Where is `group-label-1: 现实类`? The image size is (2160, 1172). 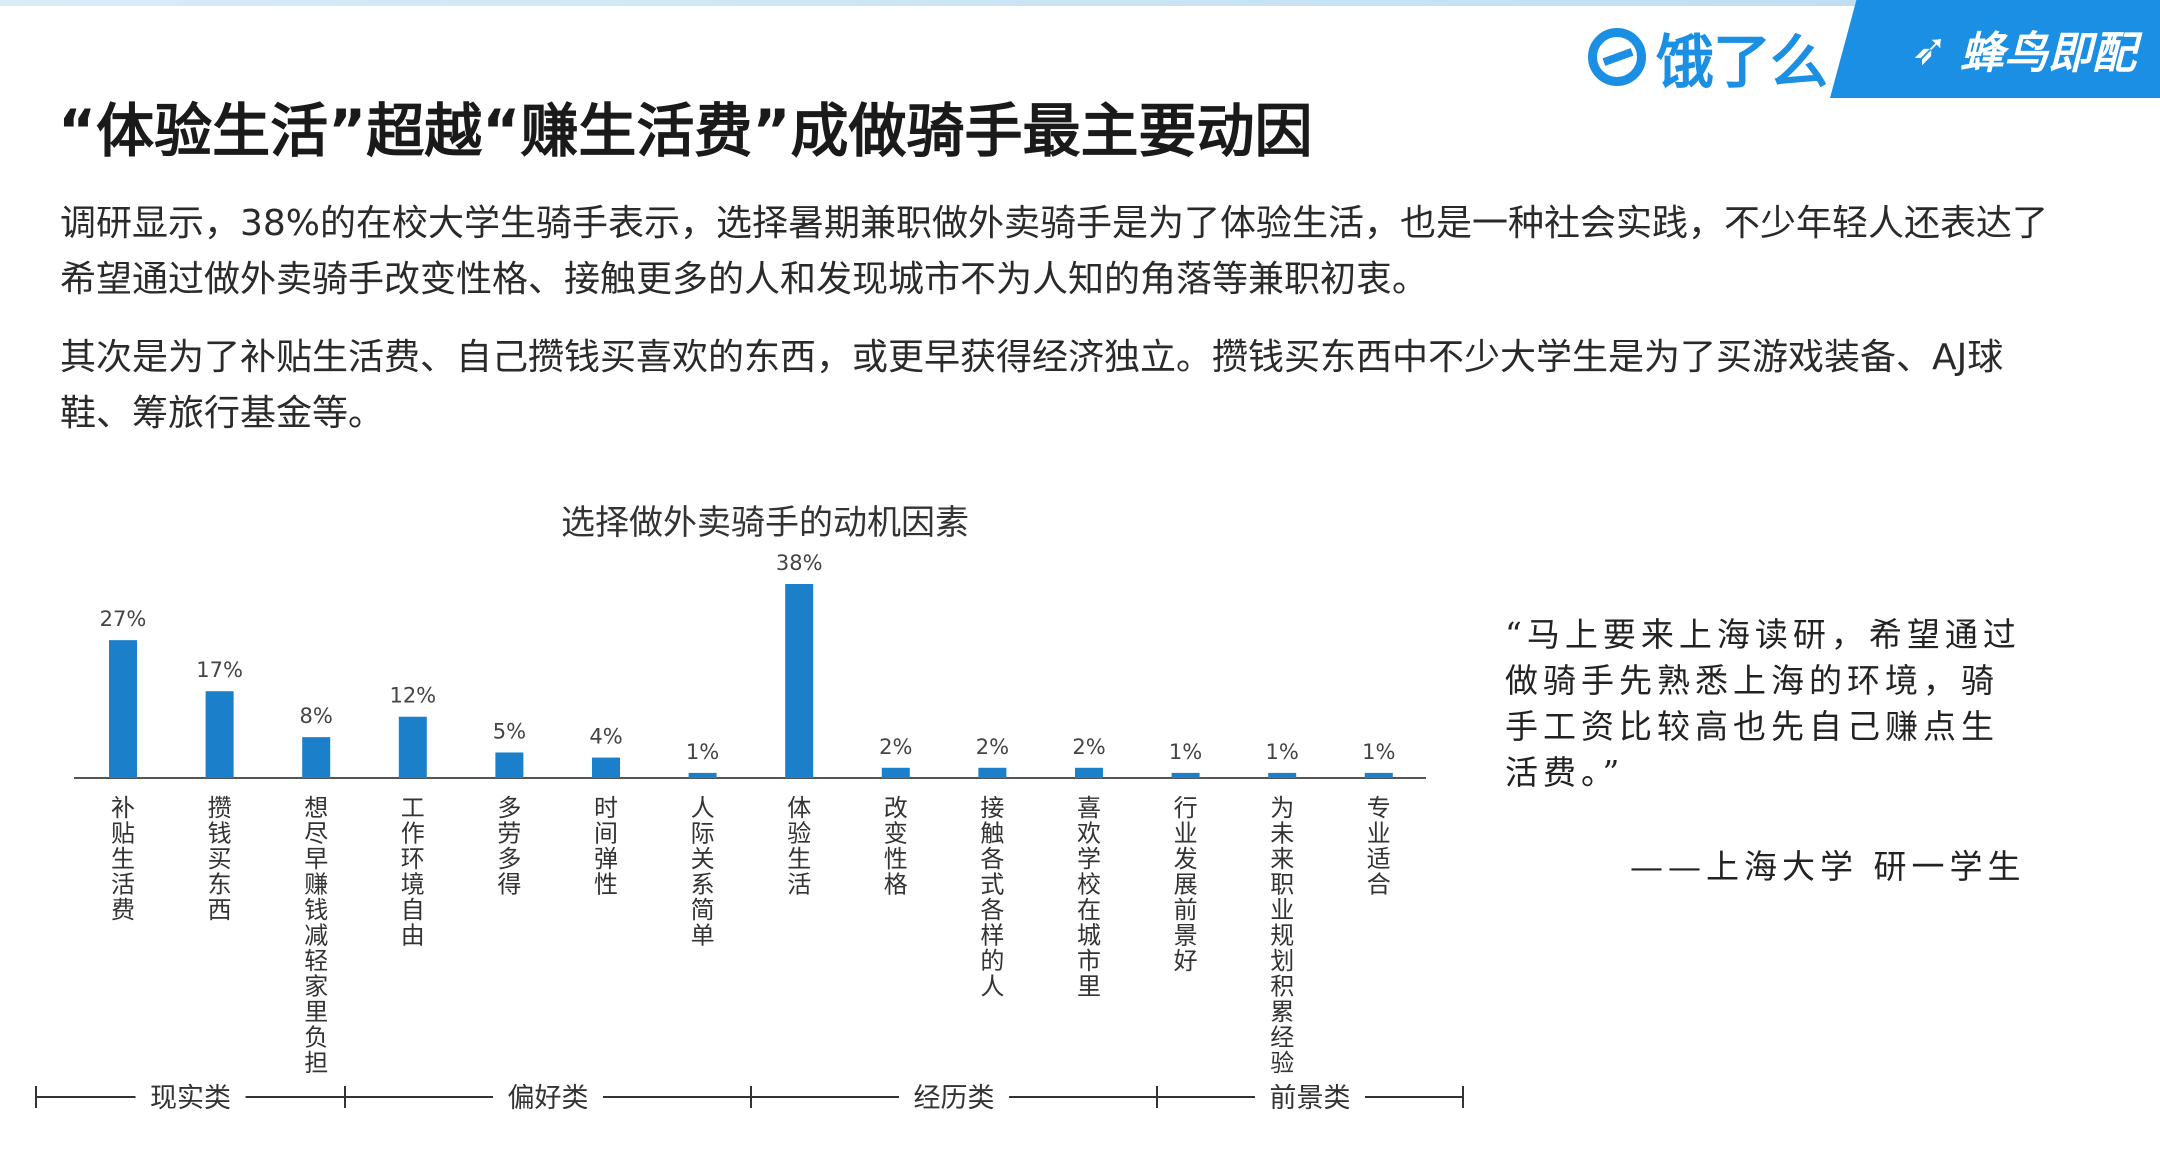
group-label-1: 现实类 is located at coordinates (190, 1098).